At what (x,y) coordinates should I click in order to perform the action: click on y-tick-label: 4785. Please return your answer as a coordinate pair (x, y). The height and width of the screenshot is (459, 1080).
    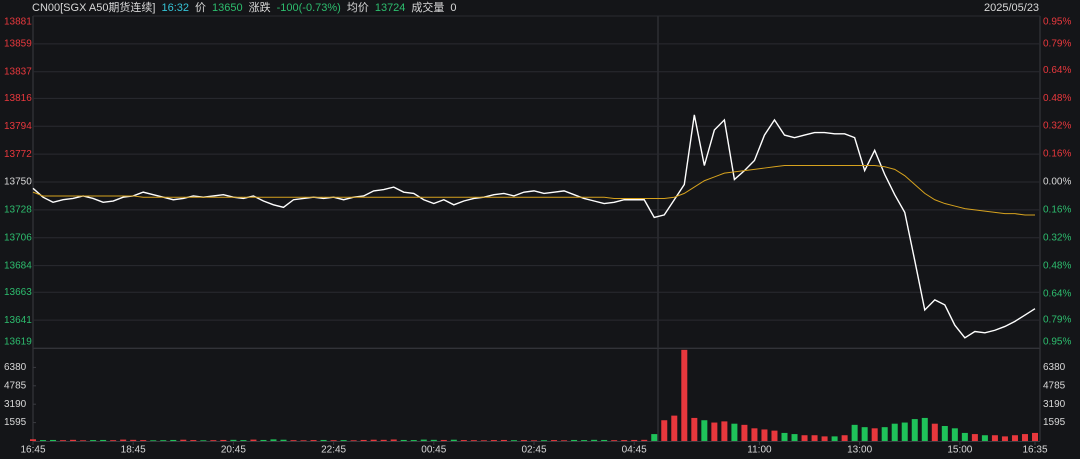
    Looking at the image, I should click on (15, 385).